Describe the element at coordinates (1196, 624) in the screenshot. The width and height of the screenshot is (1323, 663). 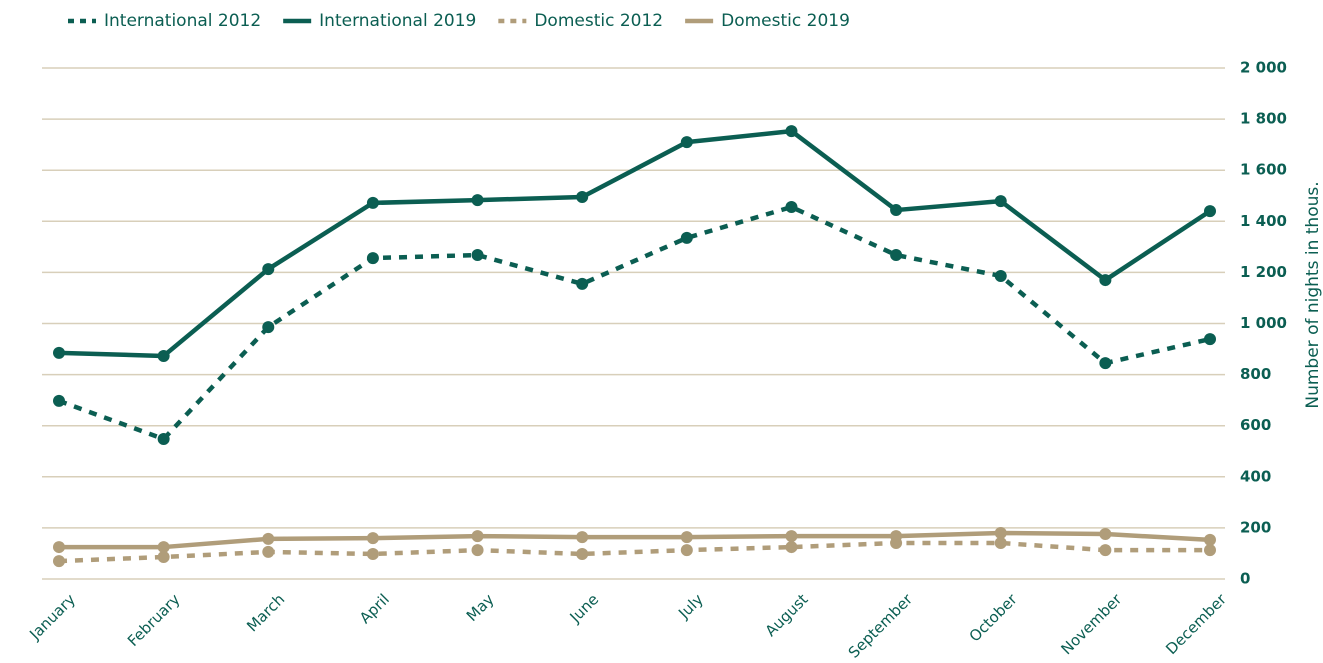
I see `x-tick-label: December` at that location.